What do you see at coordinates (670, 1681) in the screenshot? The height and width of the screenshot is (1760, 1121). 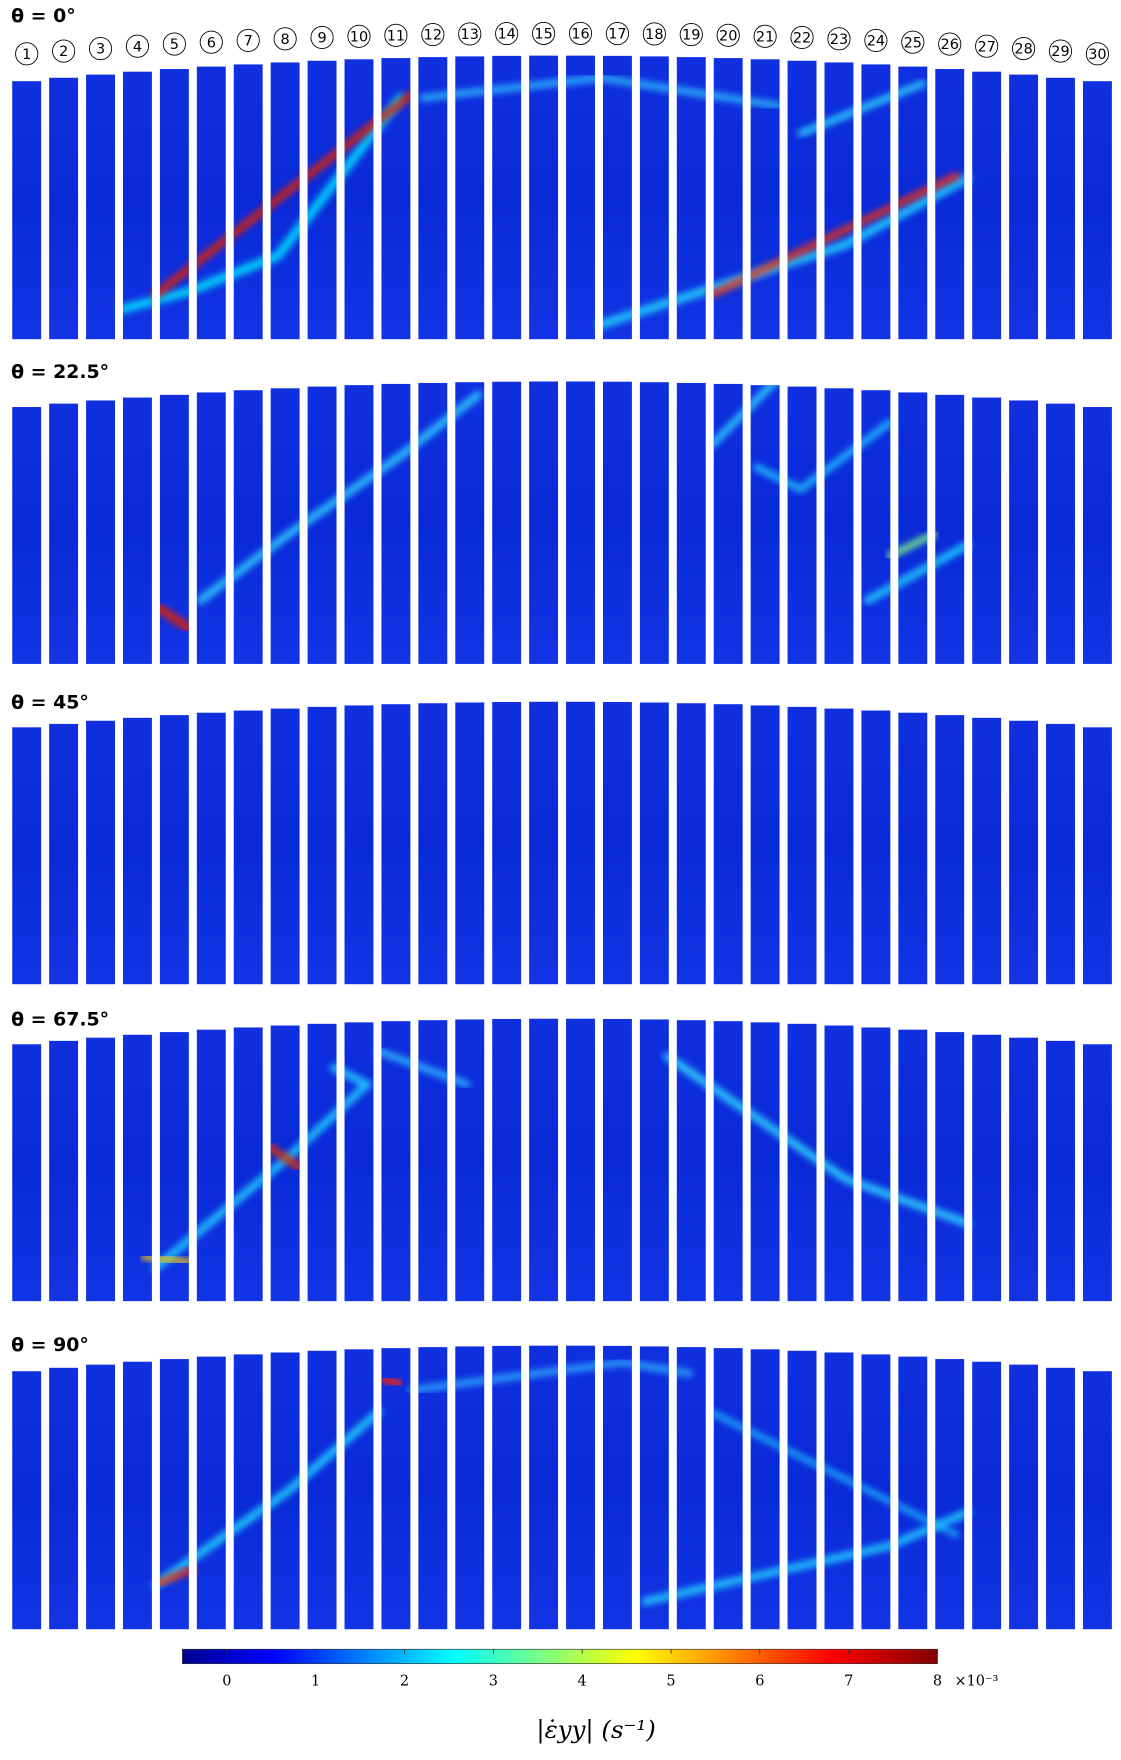 I see `colorbar-tick-label: 5` at bounding box center [670, 1681].